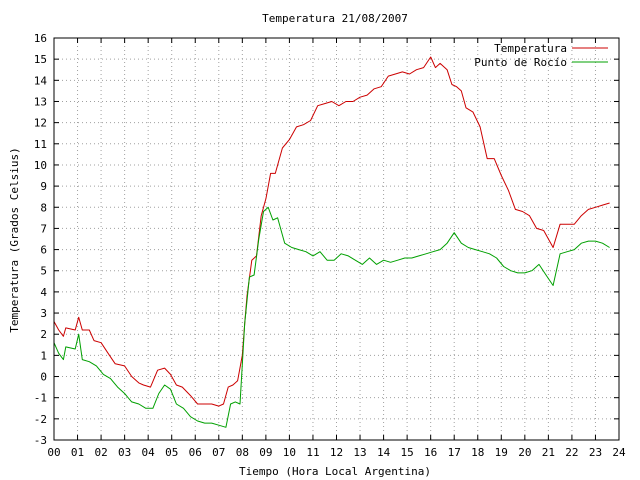  What do you see at coordinates (43, 292) in the screenshot?
I see `y-tick-label: 4` at bounding box center [43, 292].